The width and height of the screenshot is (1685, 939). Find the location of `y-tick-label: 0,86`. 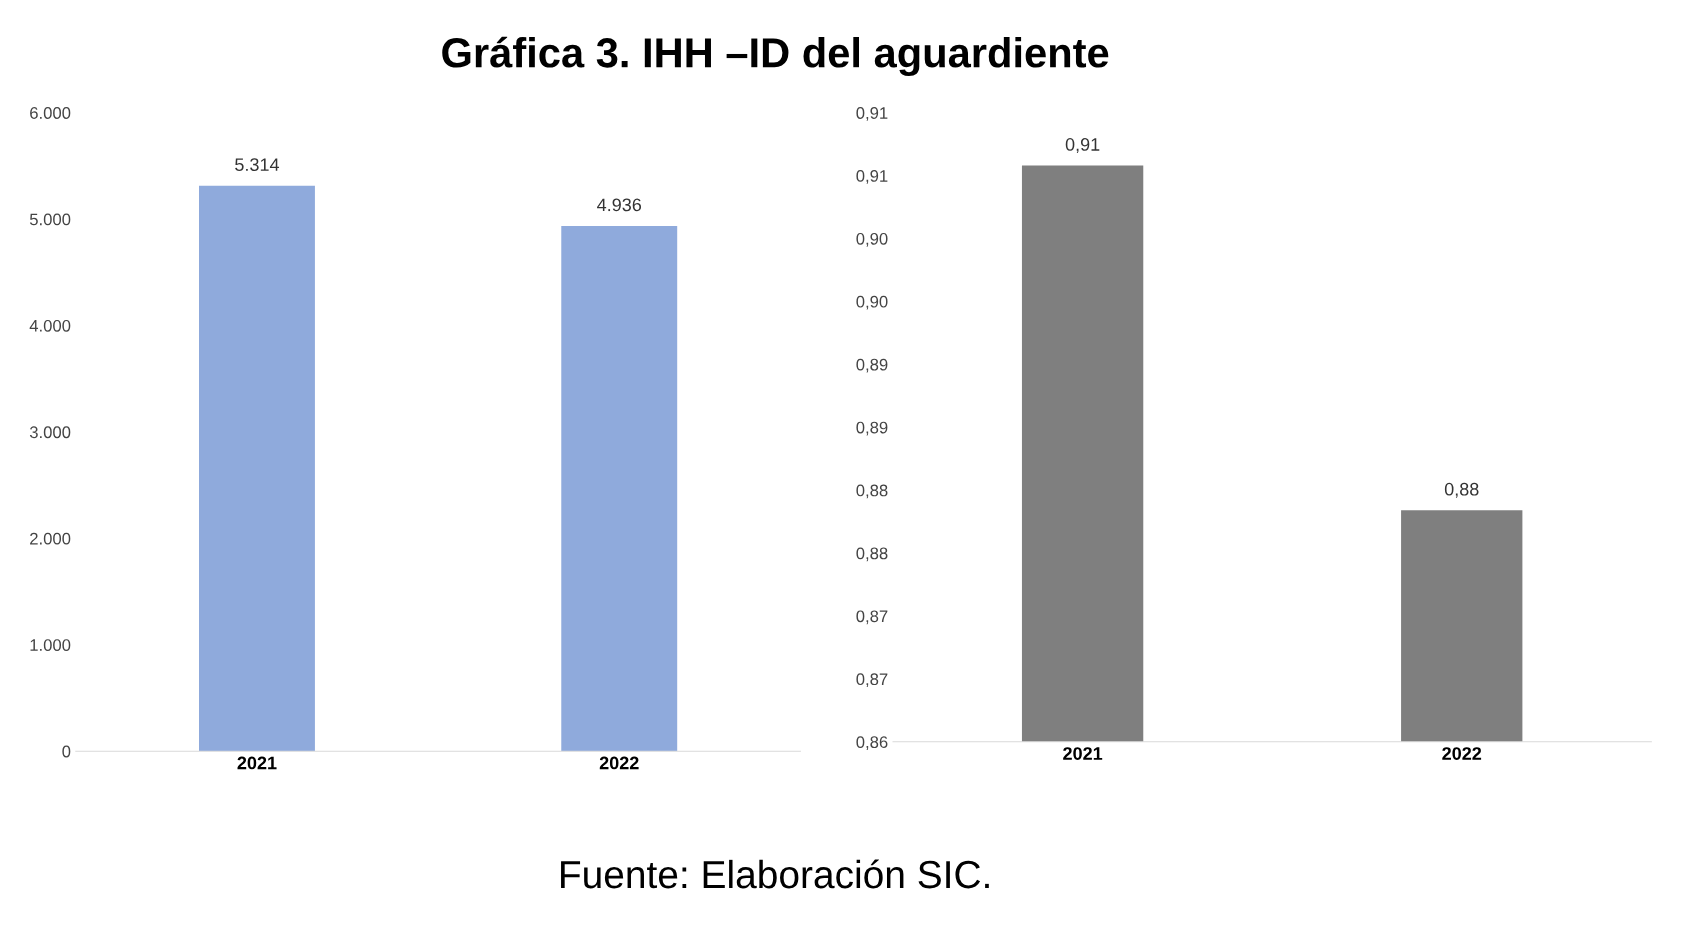

y-tick-label: 0,86 is located at coordinates (872, 743).